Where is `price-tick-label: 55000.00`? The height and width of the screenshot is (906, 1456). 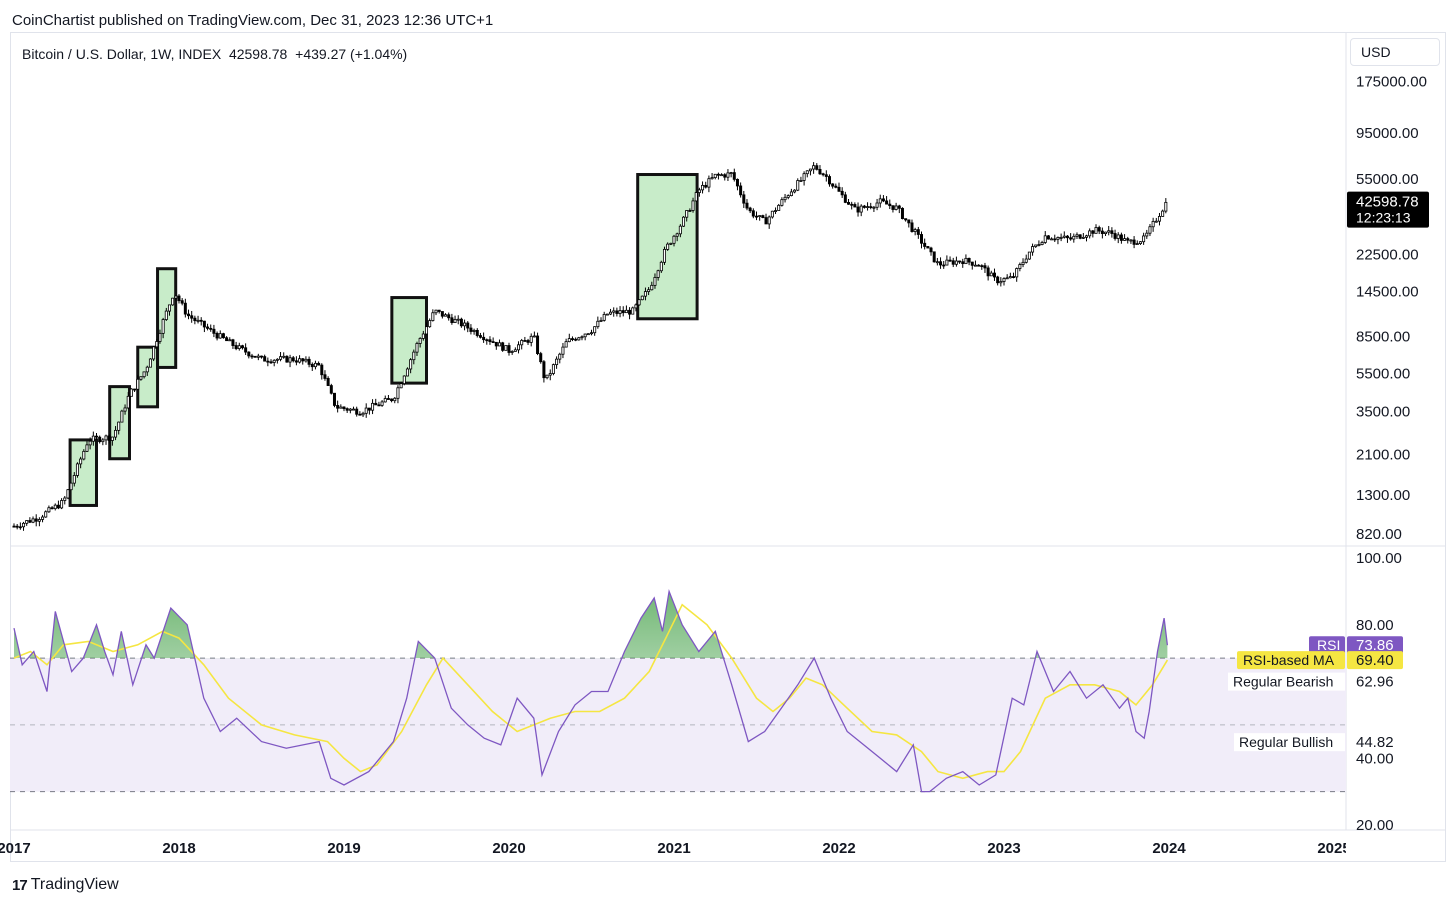
price-tick-label: 55000.00 is located at coordinates (1387, 179).